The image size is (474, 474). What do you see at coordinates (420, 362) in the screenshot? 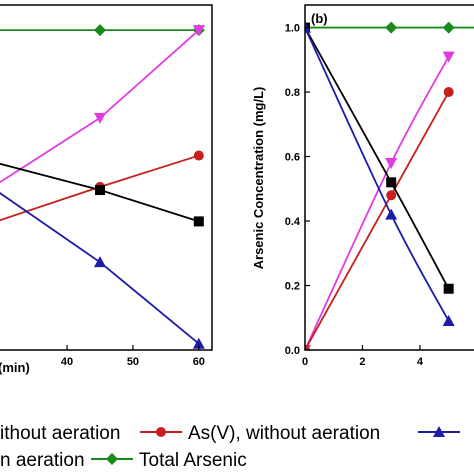
I see `panelb-x-tick-label-2: 4` at bounding box center [420, 362].